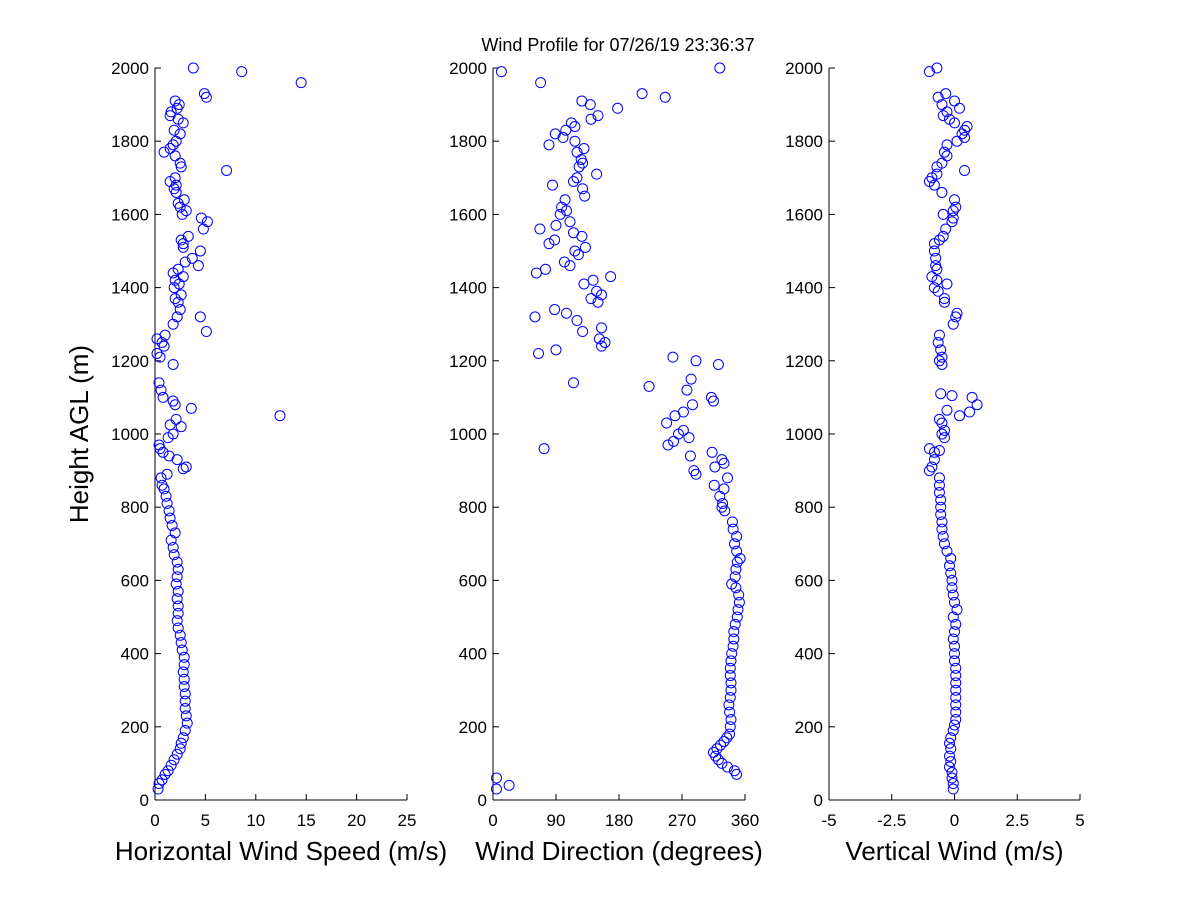 This screenshot has height=900, width=1200. What do you see at coordinates (205, 820) in the screenshot?
I see `x-tick-label: 5` at bounding box center [205, 820].